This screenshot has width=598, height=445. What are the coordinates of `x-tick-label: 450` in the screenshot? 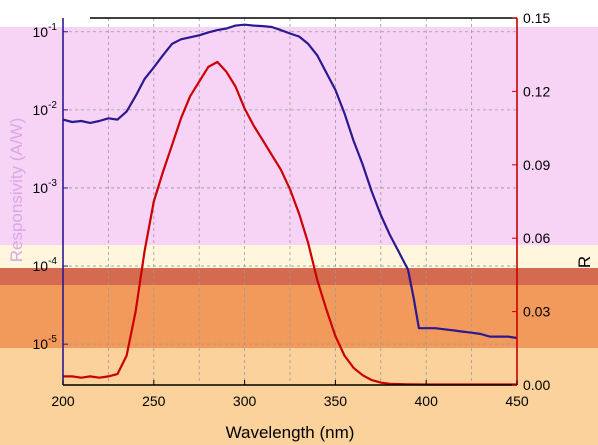 It's located at (517, 401).